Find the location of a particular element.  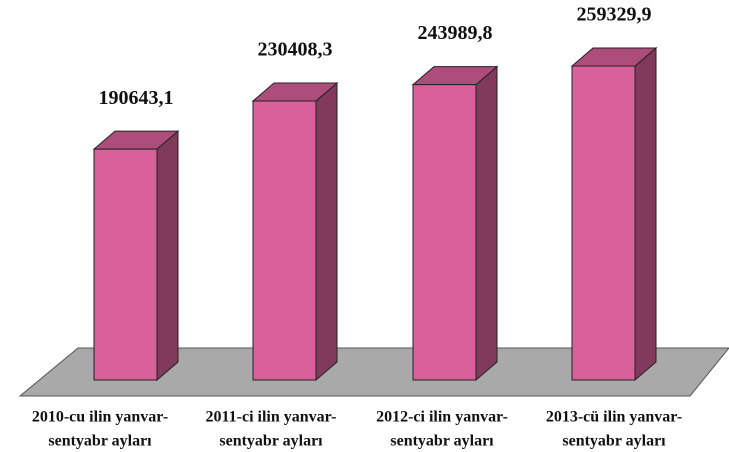

x-tick-label: 2011-ci ilin yanvar- is located at coordinates (271, 417).